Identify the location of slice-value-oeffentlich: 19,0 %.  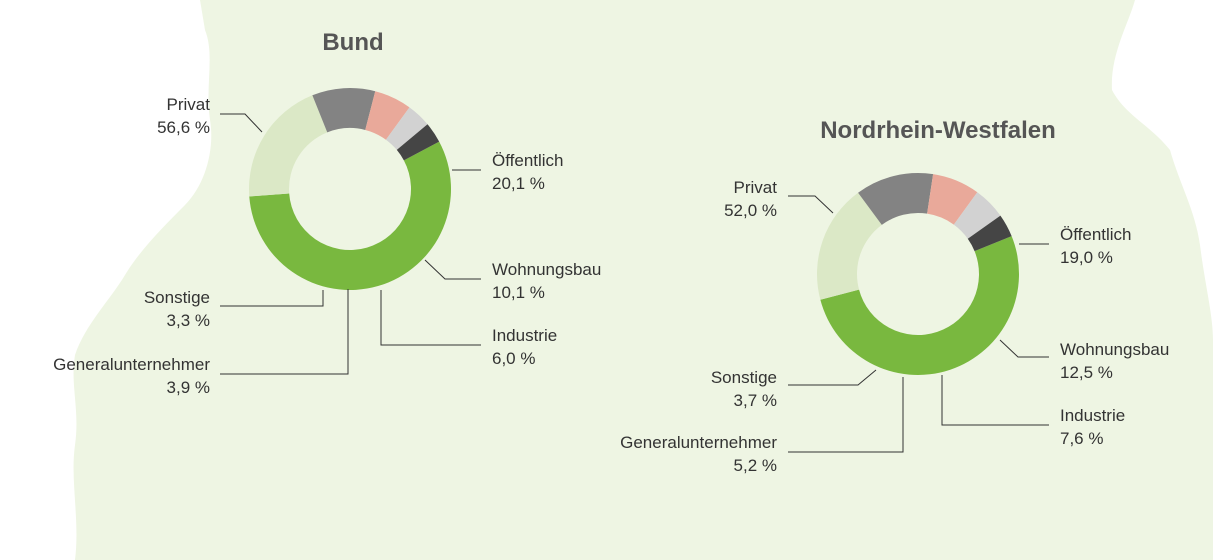
(1086, 257).